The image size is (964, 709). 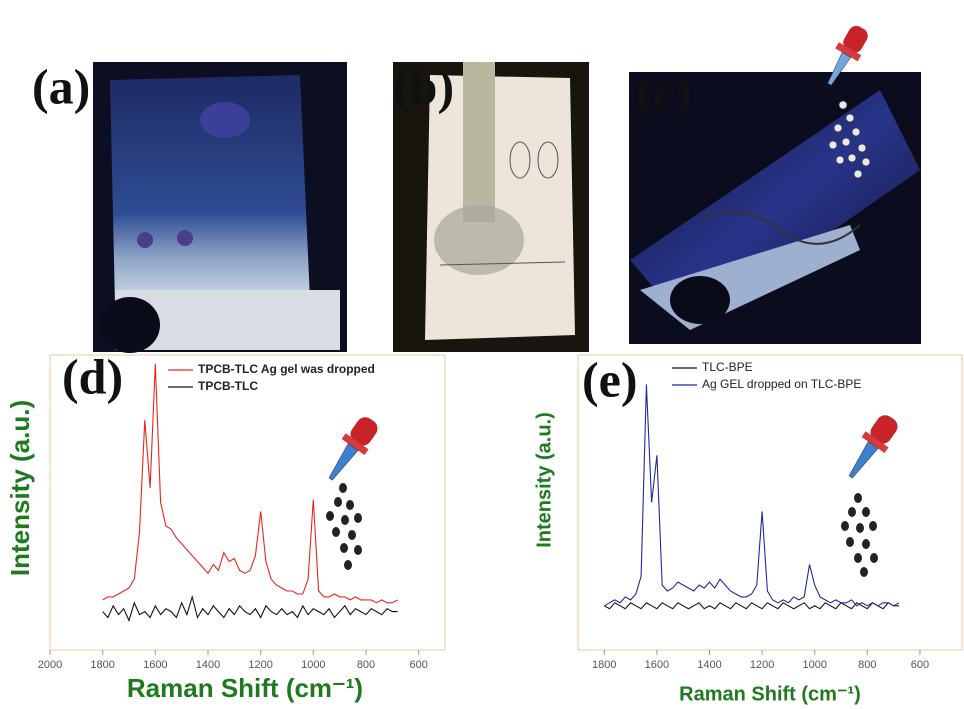 I want to click on panel-label: (e), so click(x=610, y=379).